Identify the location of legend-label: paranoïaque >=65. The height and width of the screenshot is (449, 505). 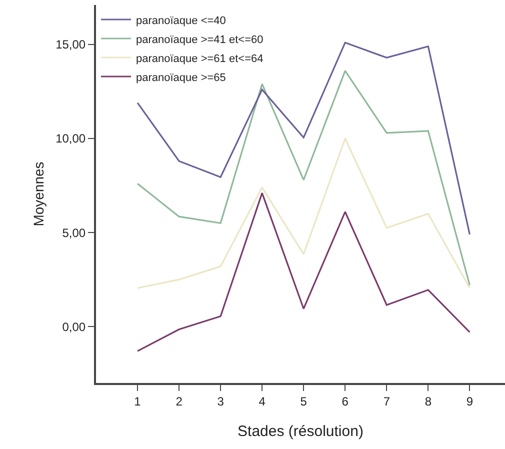
(181, 78).